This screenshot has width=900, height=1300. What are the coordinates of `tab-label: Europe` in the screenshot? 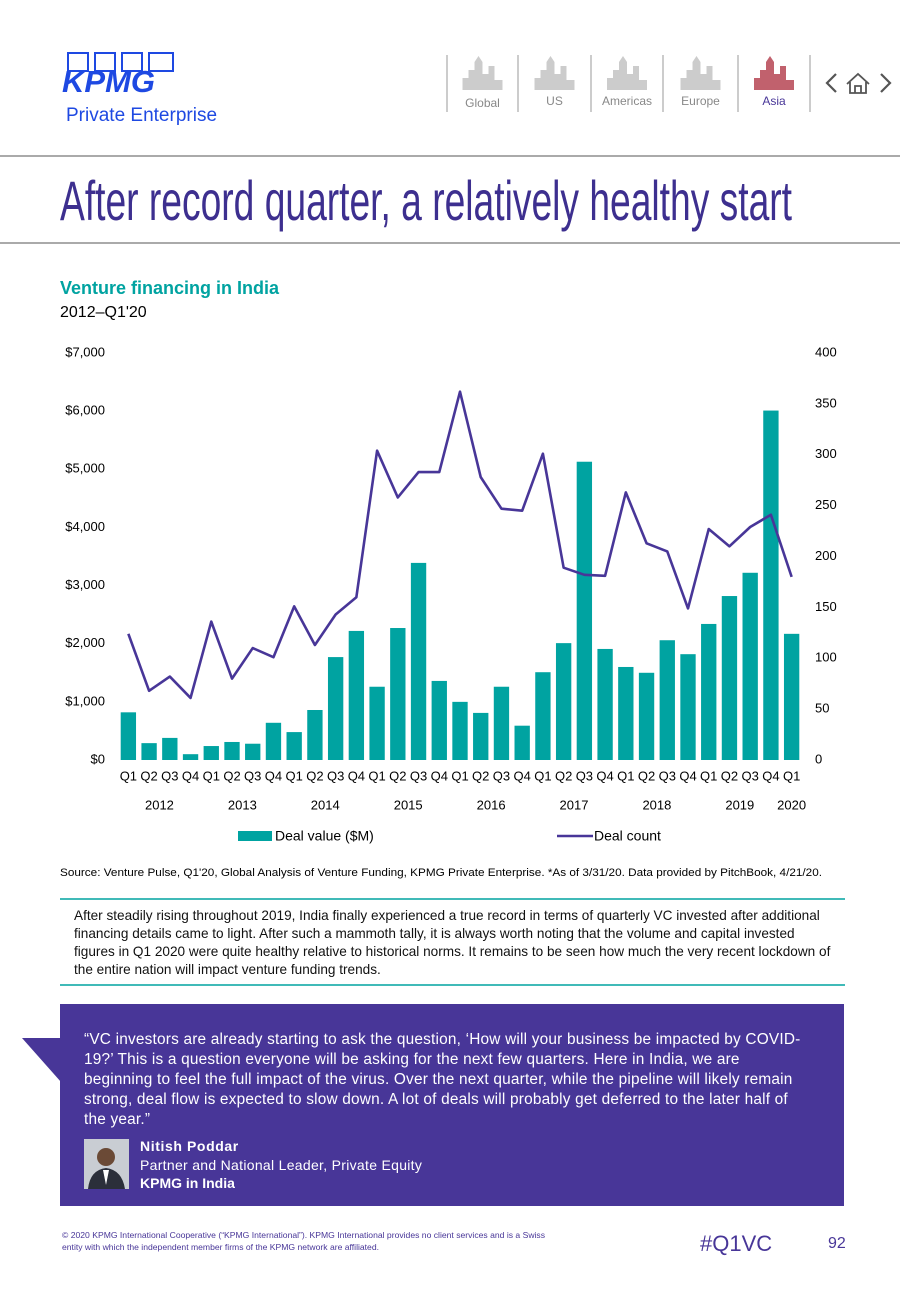 It's located at (700, 101).